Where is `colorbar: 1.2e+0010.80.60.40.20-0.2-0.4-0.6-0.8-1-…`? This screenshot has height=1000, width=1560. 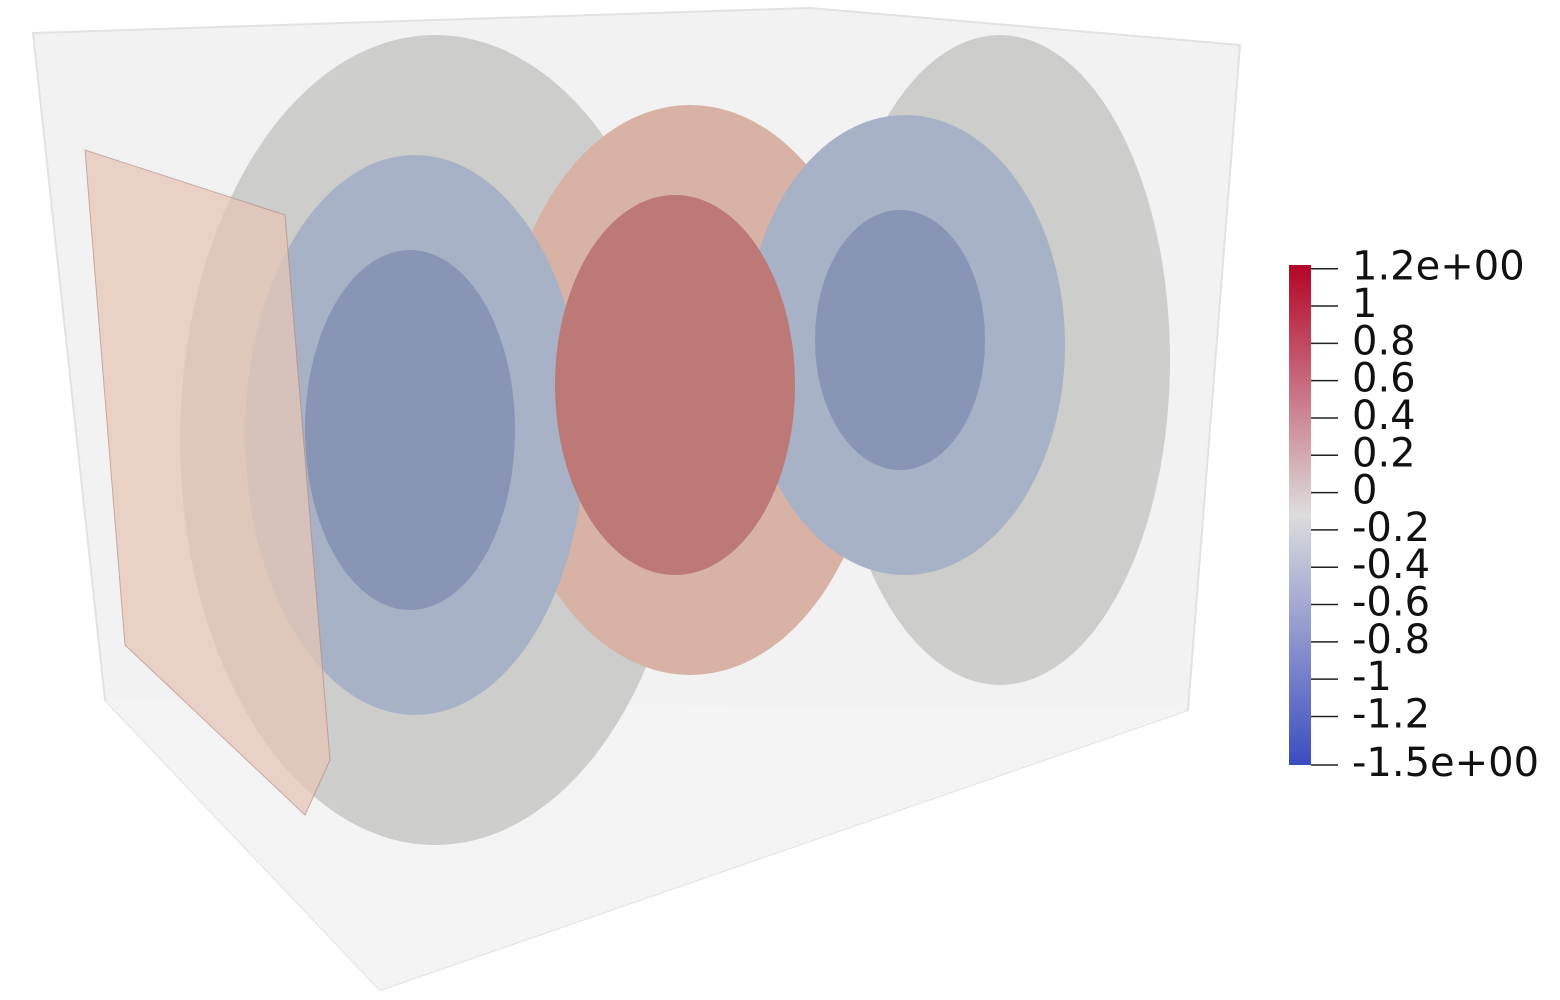
colorbar: 1.2e+0010.80.60.40.20-0.2-0.4-0.6-0.8-1-… is located at coordinates (1414, 515).